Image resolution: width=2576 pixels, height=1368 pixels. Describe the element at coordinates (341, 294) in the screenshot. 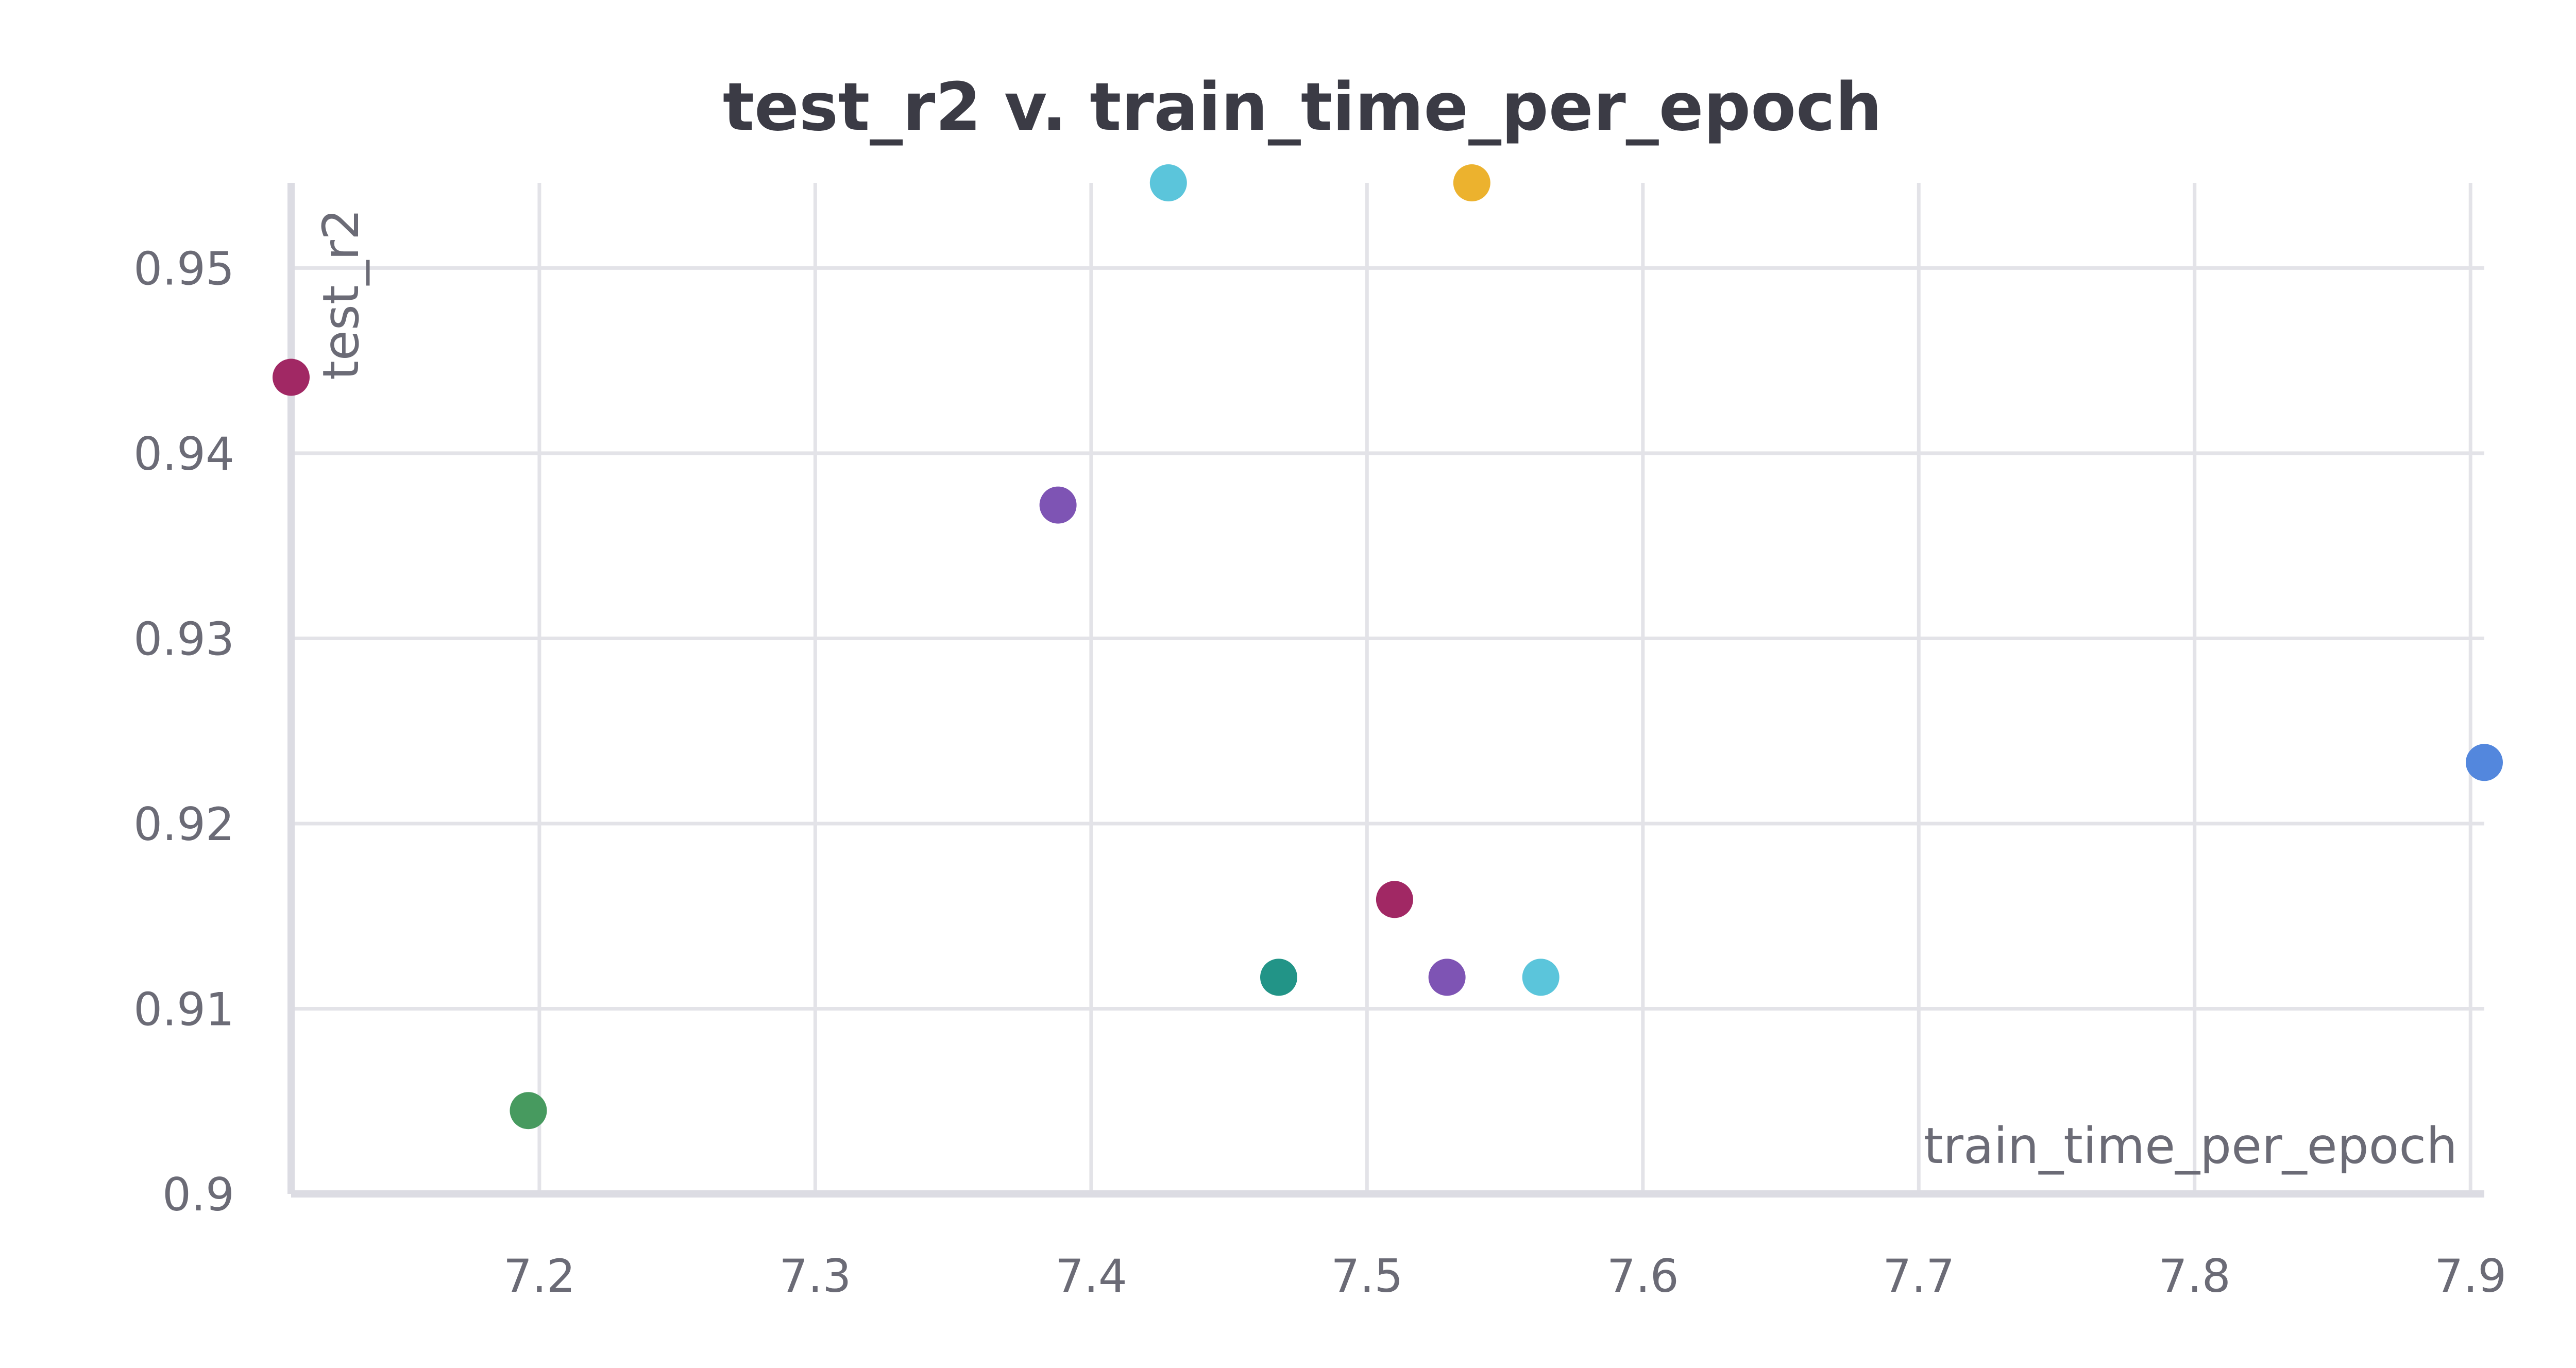

I see `y-axis-label: test_r2` at that location.